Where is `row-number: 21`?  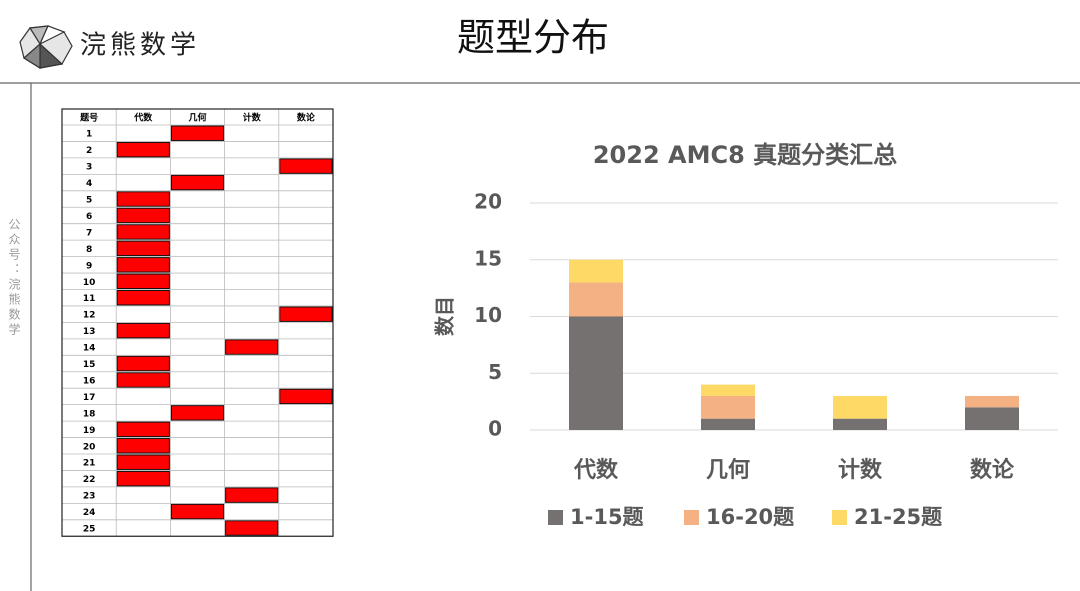
row-number: 21 is located at coordinates (89, 464).